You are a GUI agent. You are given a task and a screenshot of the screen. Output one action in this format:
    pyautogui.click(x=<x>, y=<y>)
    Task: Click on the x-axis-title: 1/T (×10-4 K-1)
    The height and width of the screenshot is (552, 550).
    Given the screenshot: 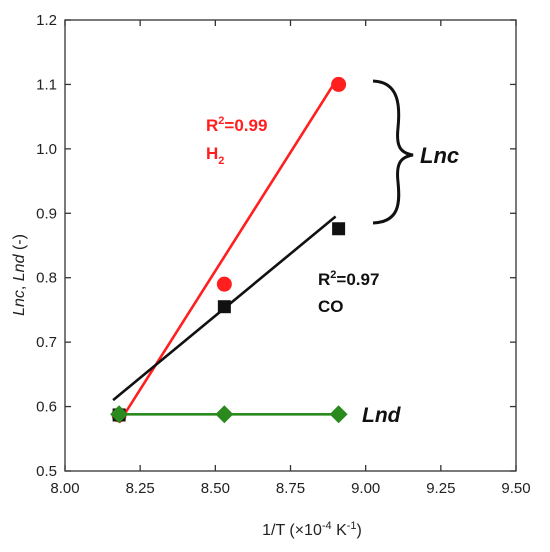 What is the action you would take?
    pyautogui.click(x=312, y=529)
    